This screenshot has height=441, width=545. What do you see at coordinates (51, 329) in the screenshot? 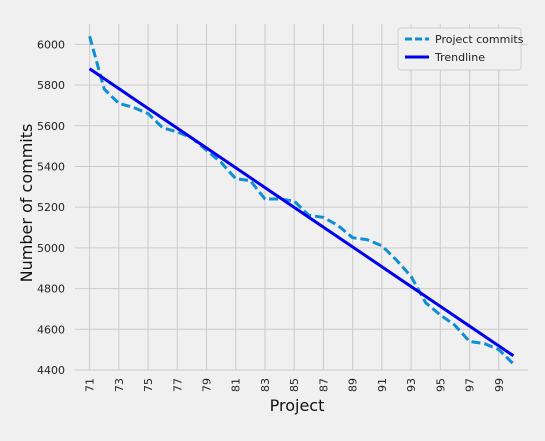
I see `y-tick-label: 4600` at bounding box center [51, 329].